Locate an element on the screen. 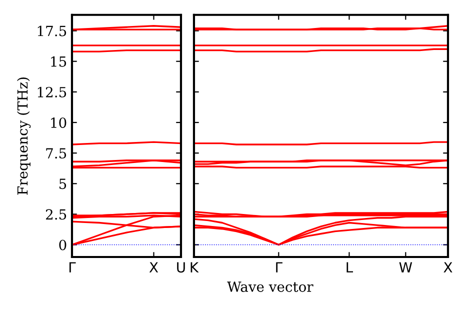 The image size is (469, 310). y-tick-label: 5 is located at coordinates (62, 184).